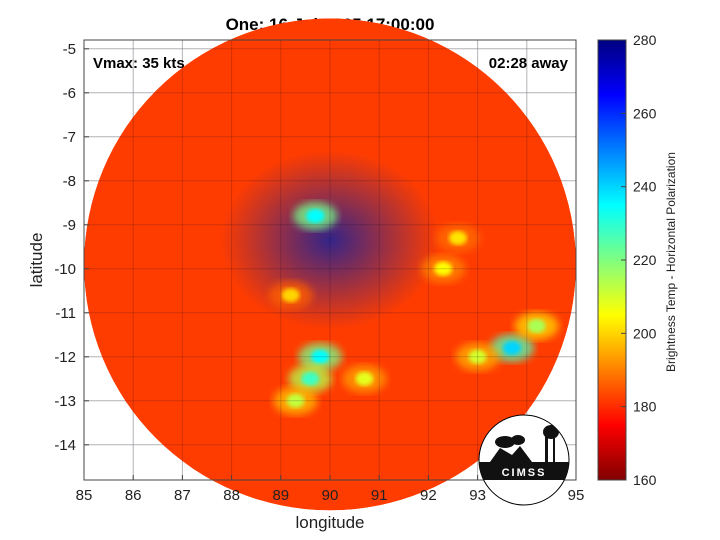  Describe the element at coordinates (443, 268) in the screenshot. I see `feature-band-east` at that location.